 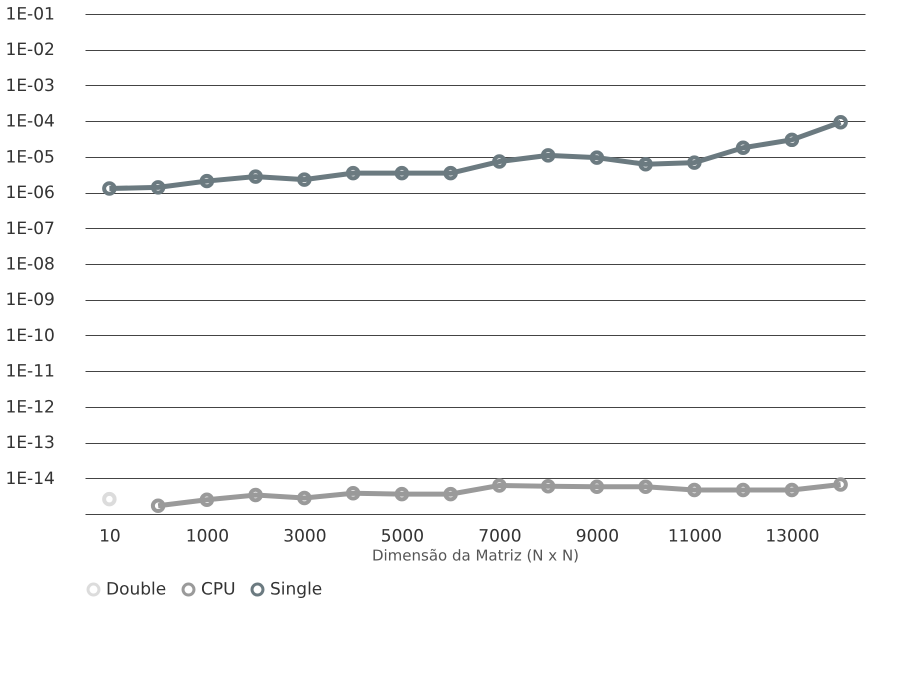 What do you see at coordinates (476, 555) in the screenshot?
I see `x-axis-title: Dimensão da Matriz (N x N)` at bounding box center [476, 555].